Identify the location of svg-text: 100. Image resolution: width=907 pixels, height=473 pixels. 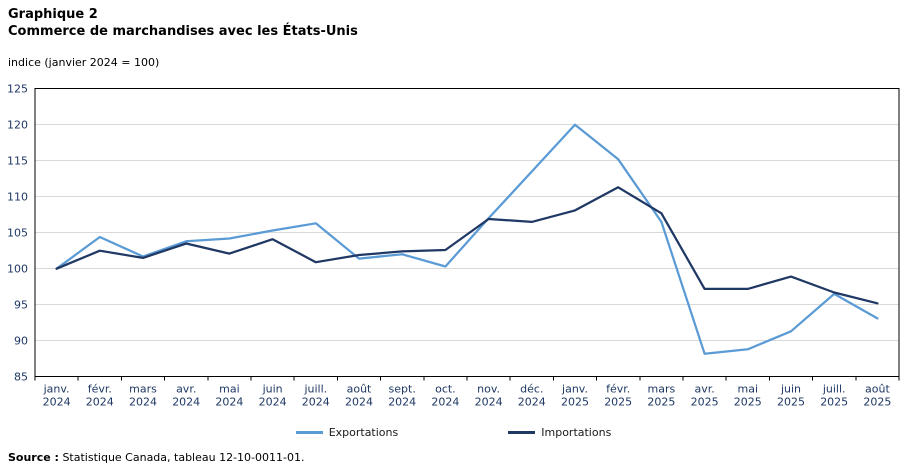
(17, 269).